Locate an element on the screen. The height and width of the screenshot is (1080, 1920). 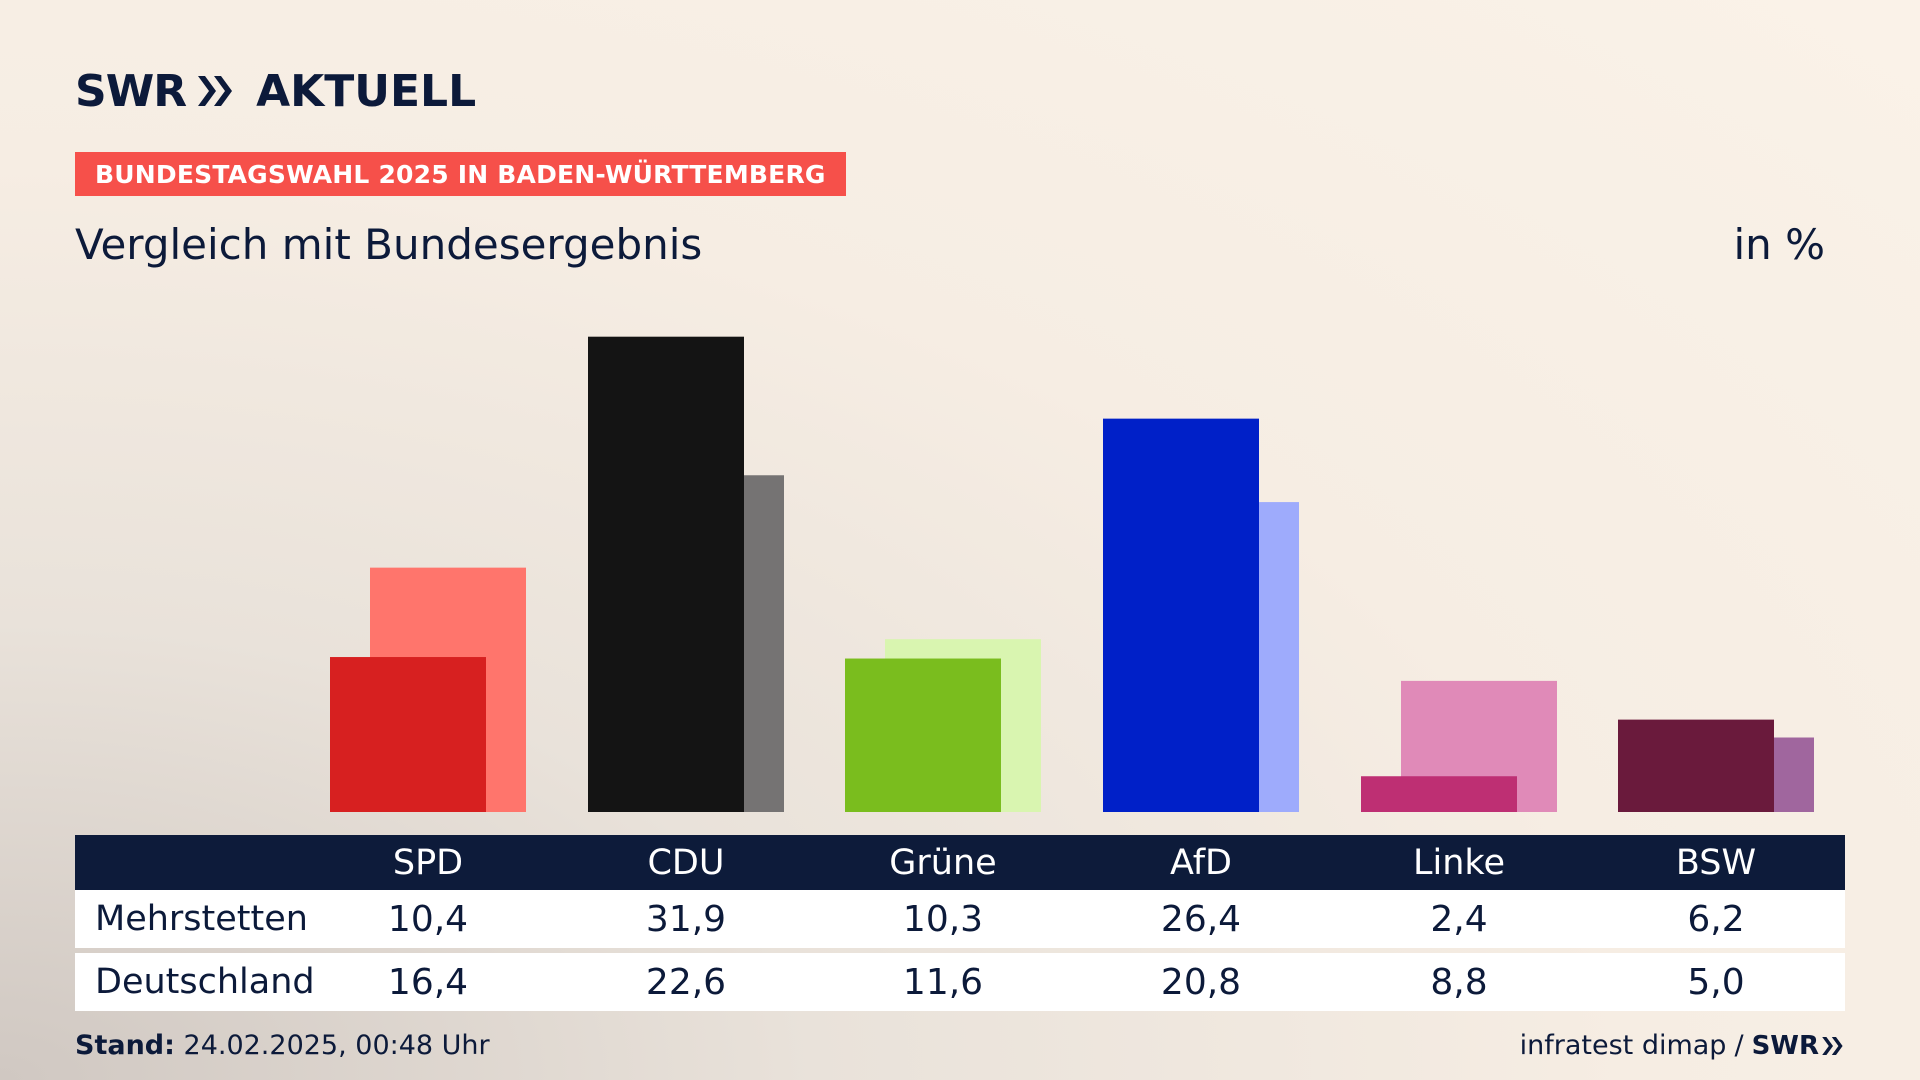
bar-mehrstetten-bsw is located at coordinates (1696, 765).